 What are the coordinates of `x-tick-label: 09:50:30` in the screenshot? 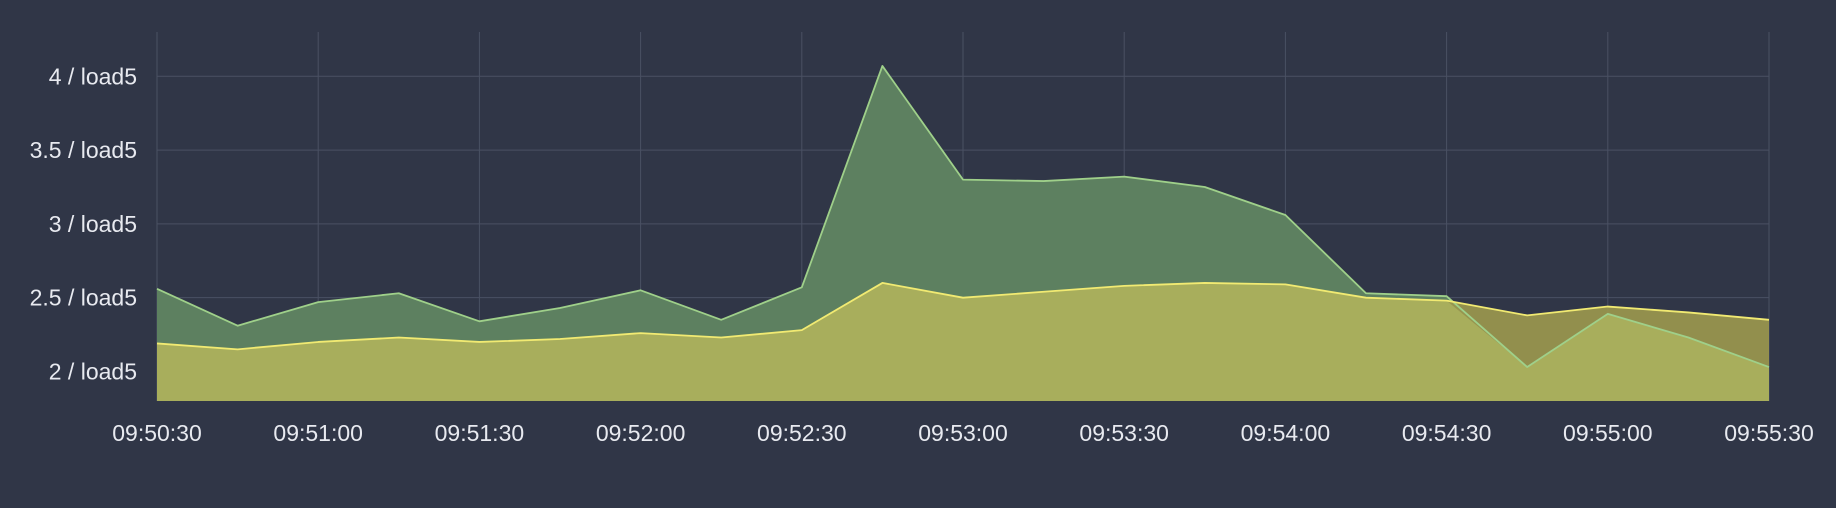 It's located at (157, 433).